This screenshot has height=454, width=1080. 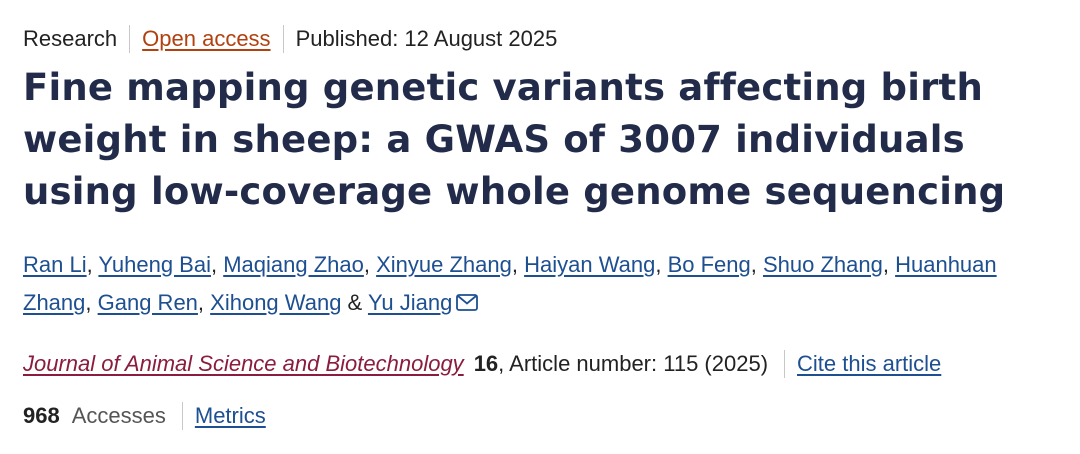 What do you see at coordinates (444, 264) in the screenshot?
I see `author-link: Xinyue Zhang` at bounding box center [444, 264].